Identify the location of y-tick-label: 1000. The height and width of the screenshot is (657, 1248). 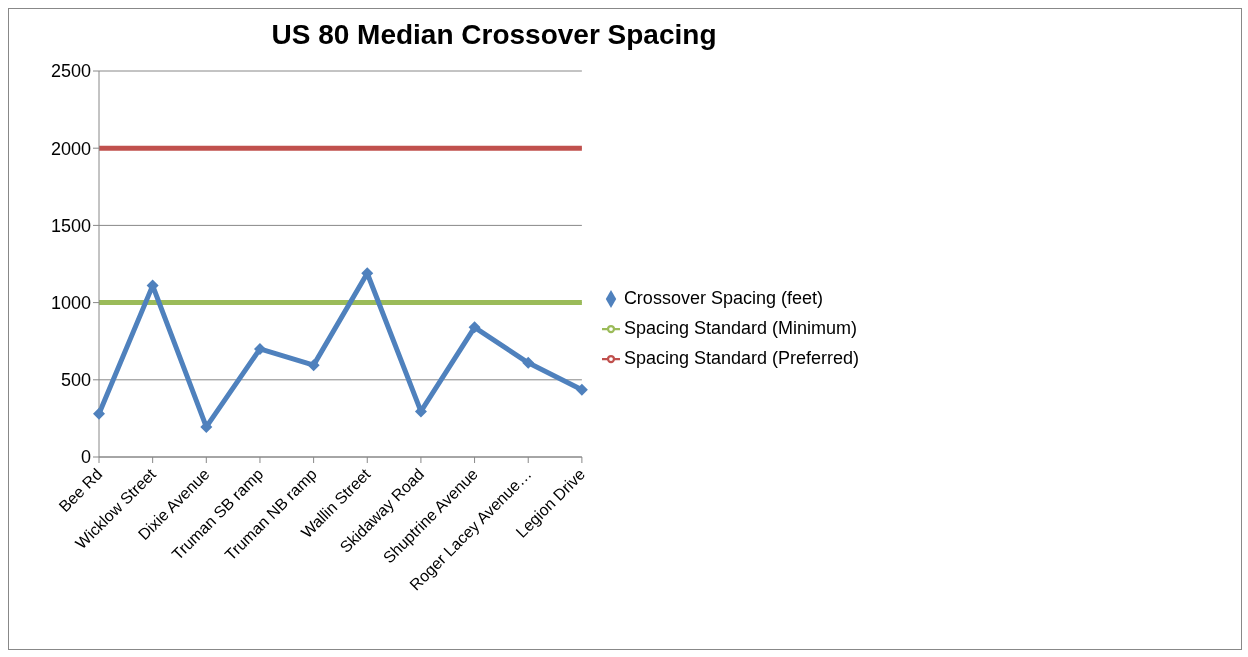
(70, 302).